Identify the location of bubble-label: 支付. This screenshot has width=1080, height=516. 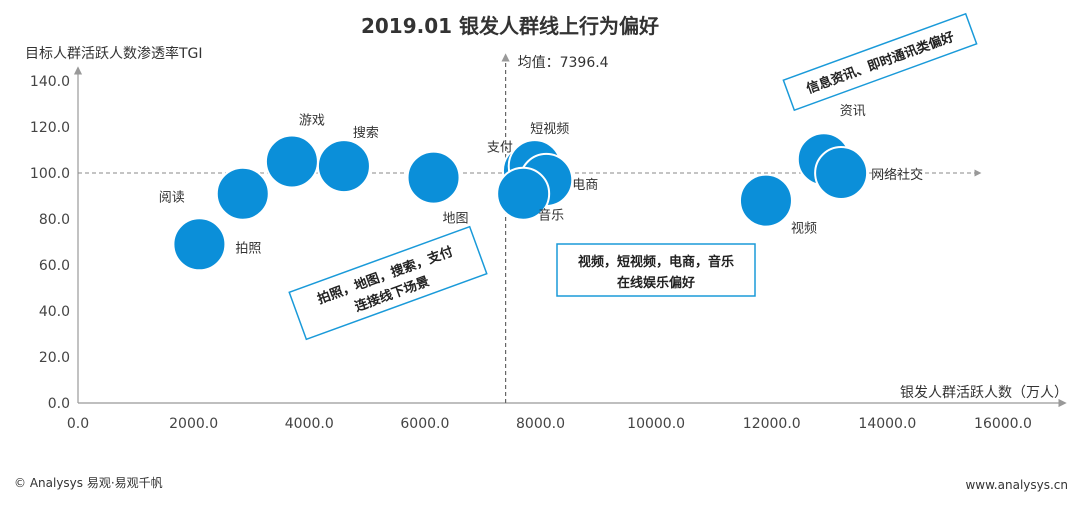
(500, 148).